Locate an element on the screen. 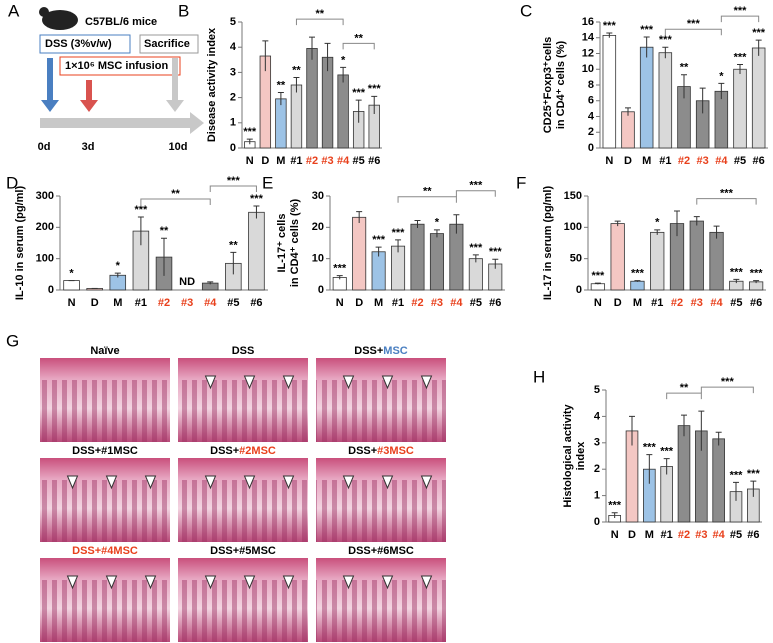 This screenshot has width=773, height=643. x-tick-label: #5 is located at coordinates (476, 303).